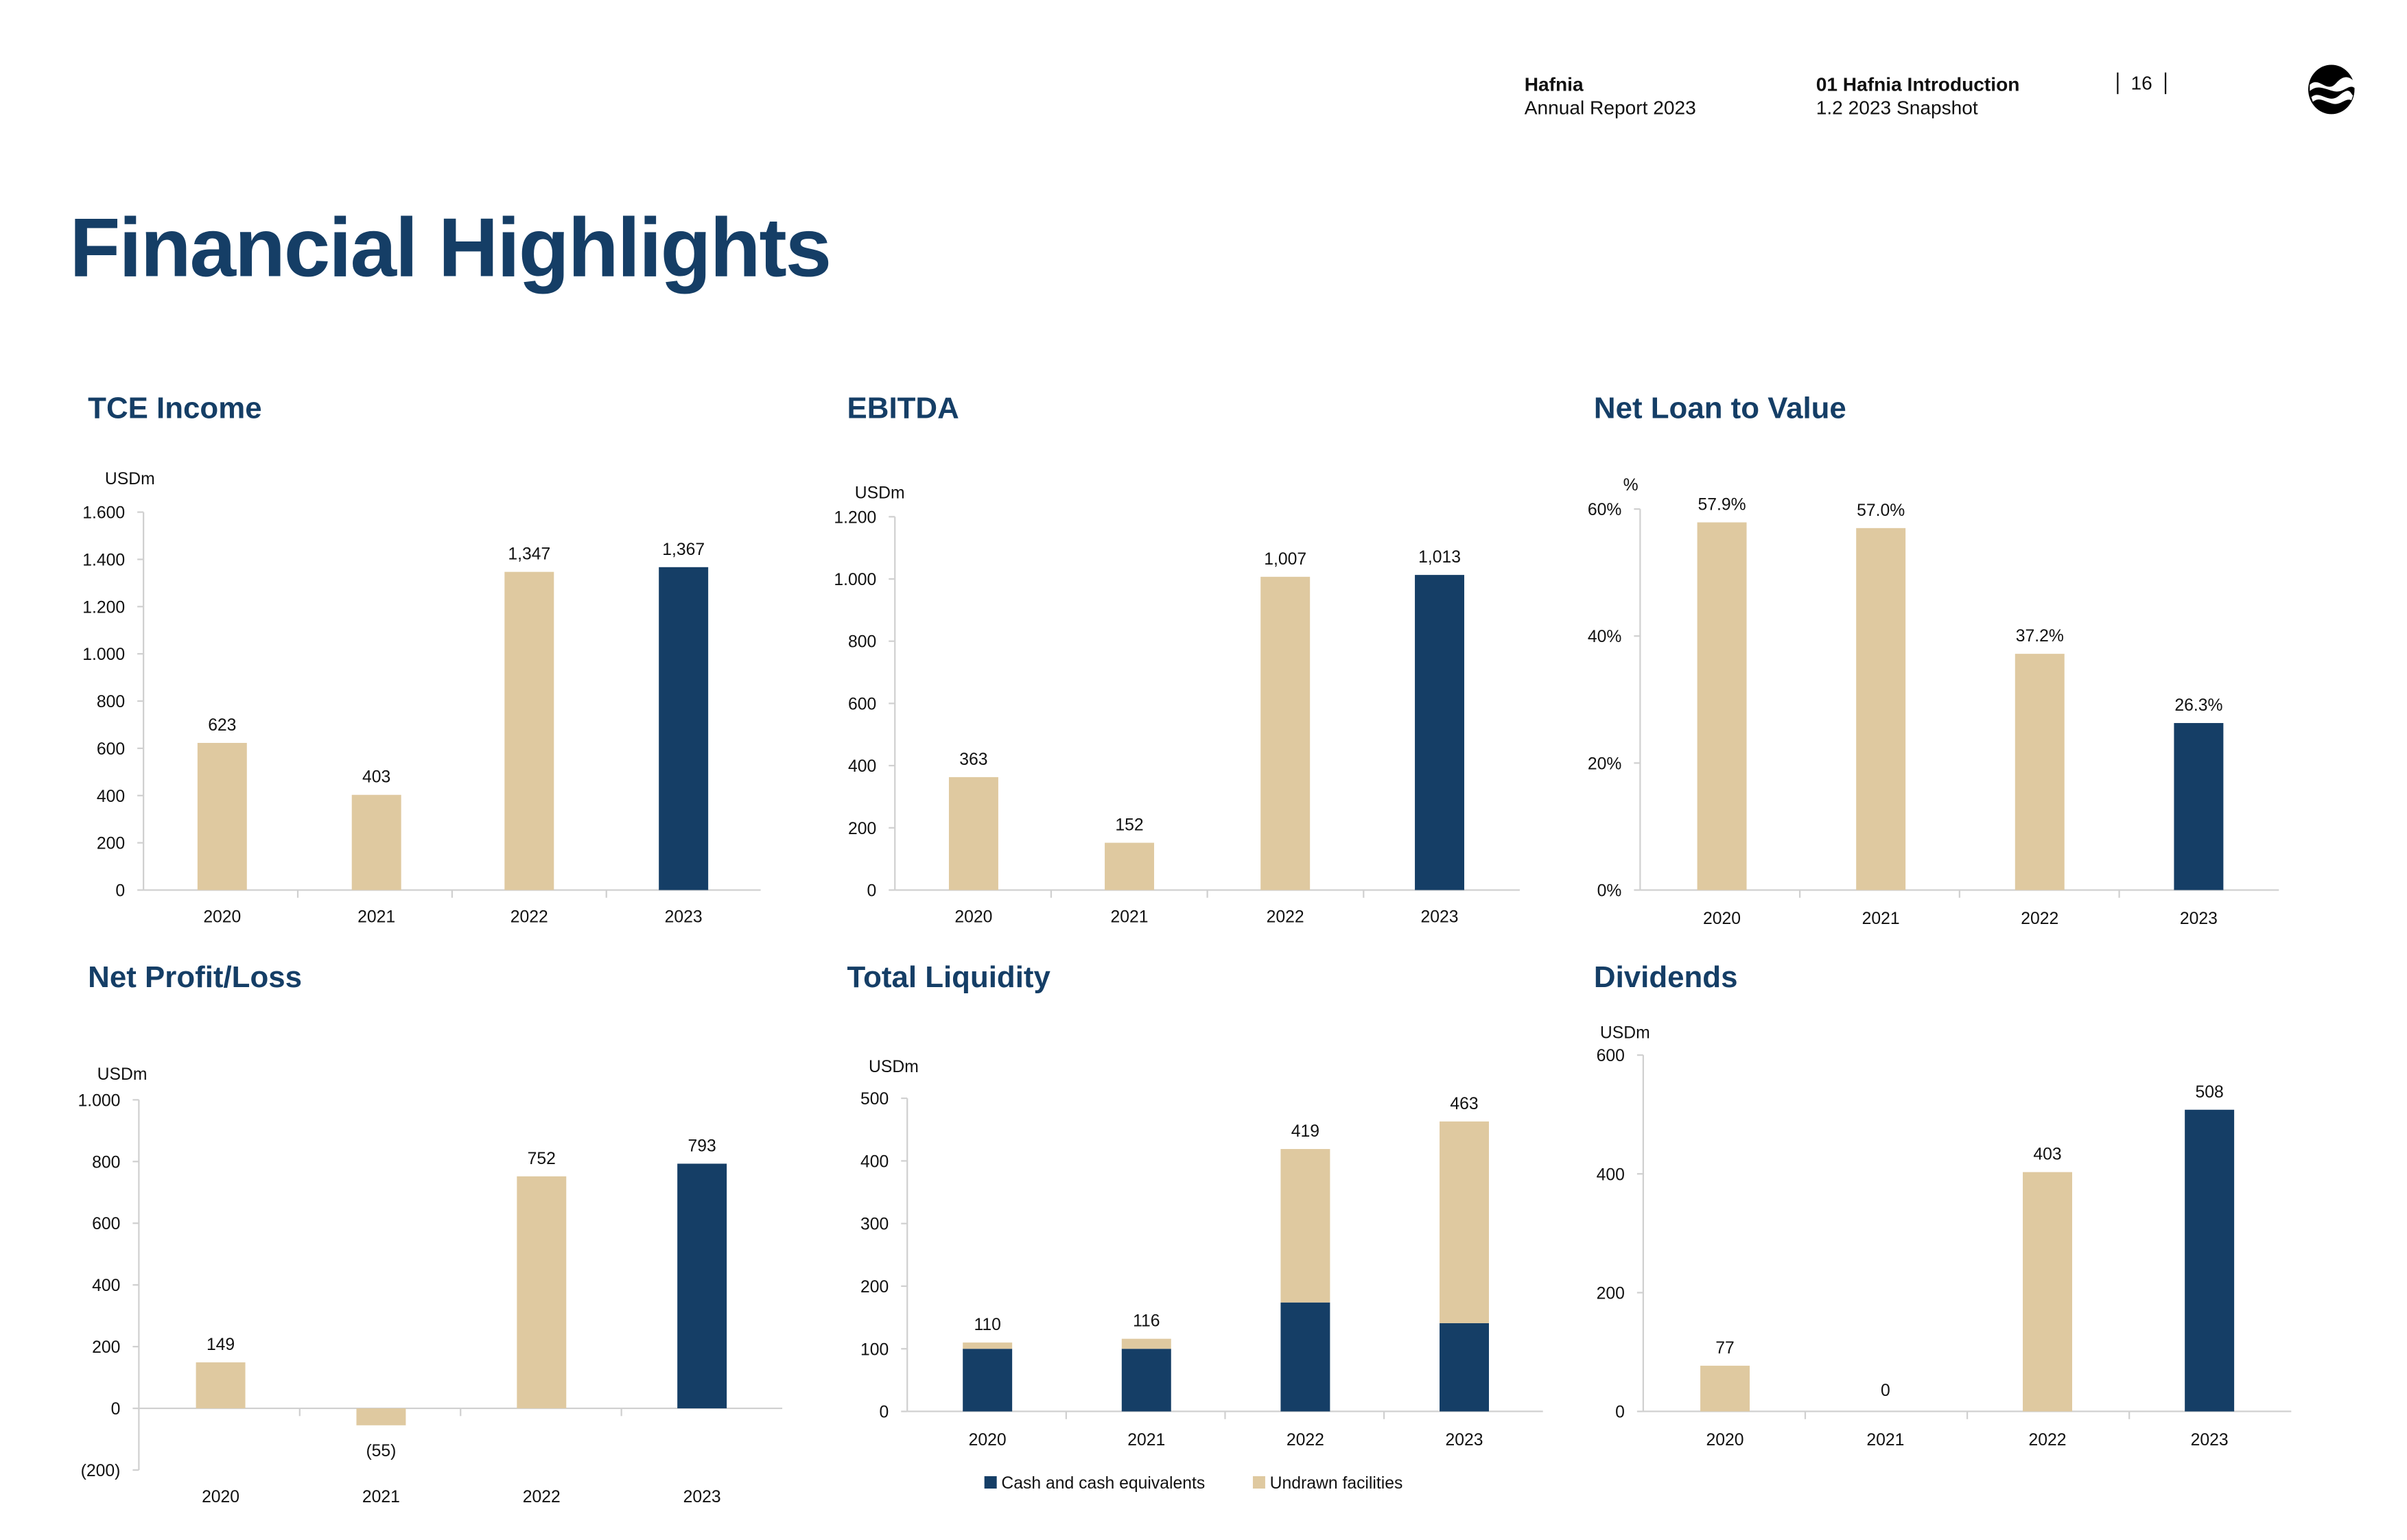 This screenshot has width=2407, height=1540. Describe the element at coordinates (1604, 764) in the screenshot. I see `y-tick-label: 20%` at that location.